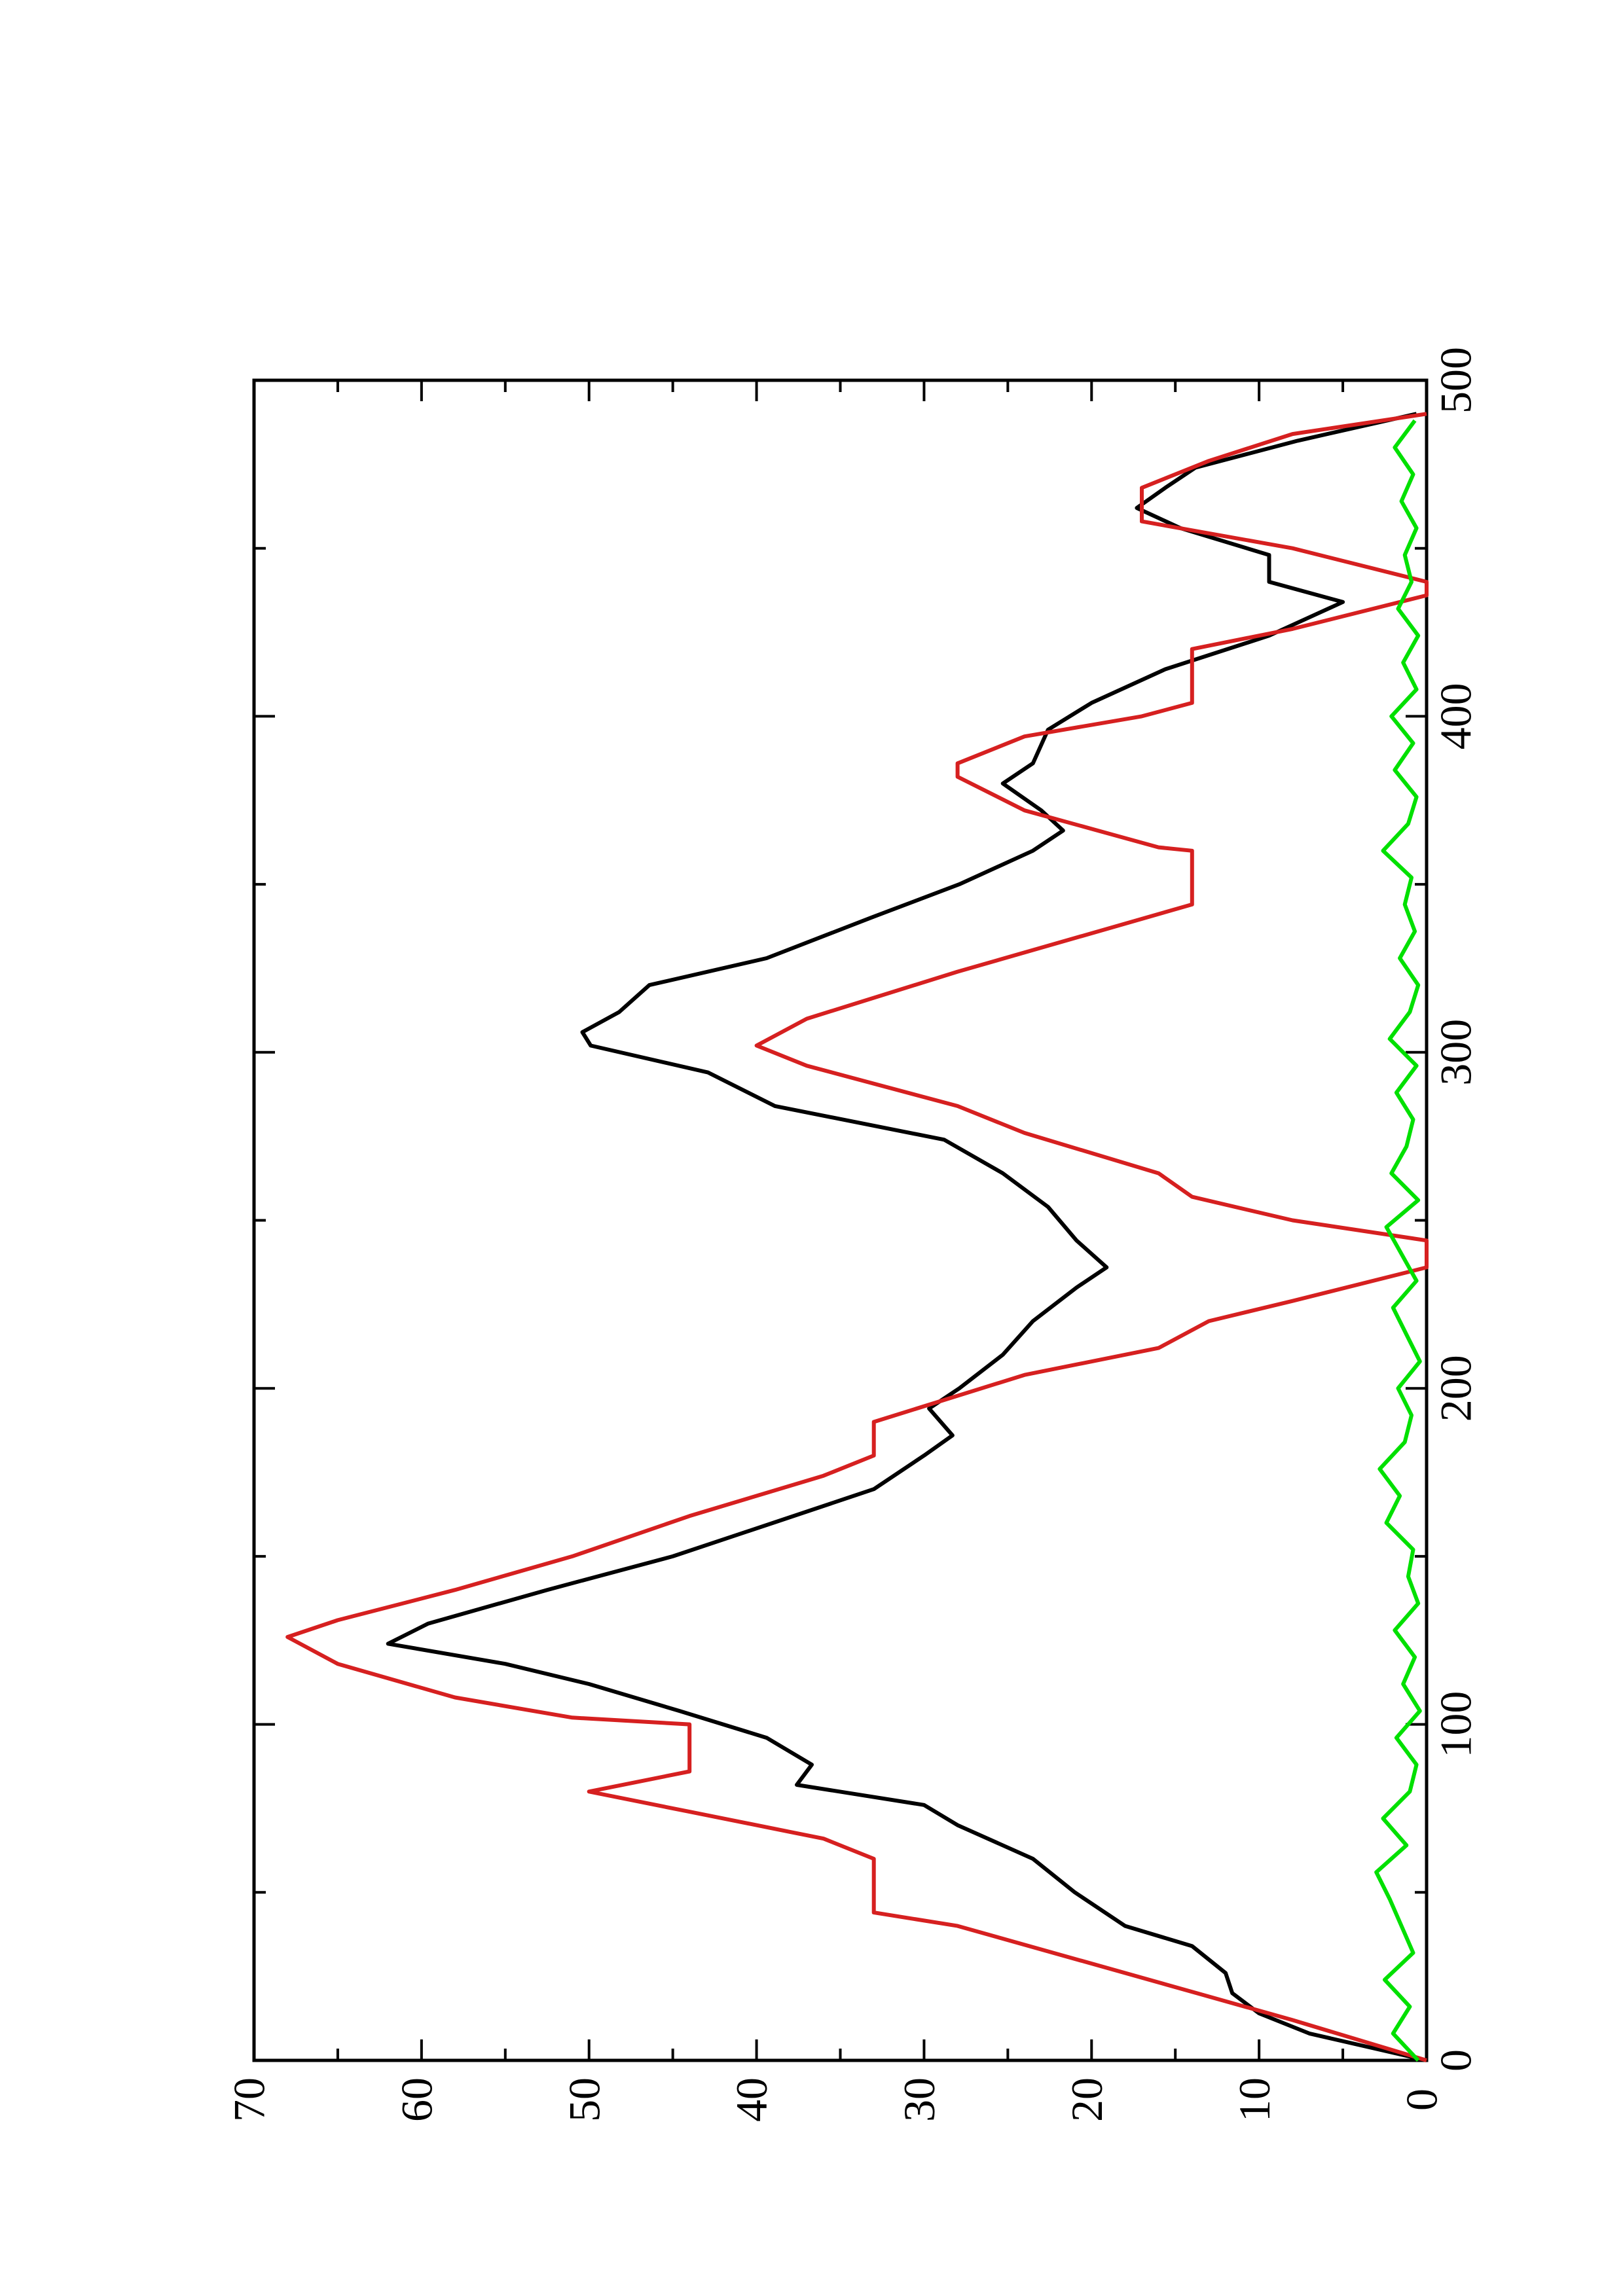 This screenshot has width=1623, height=2296. I want to click on x-tick-label: 400, so click(1456, 716).